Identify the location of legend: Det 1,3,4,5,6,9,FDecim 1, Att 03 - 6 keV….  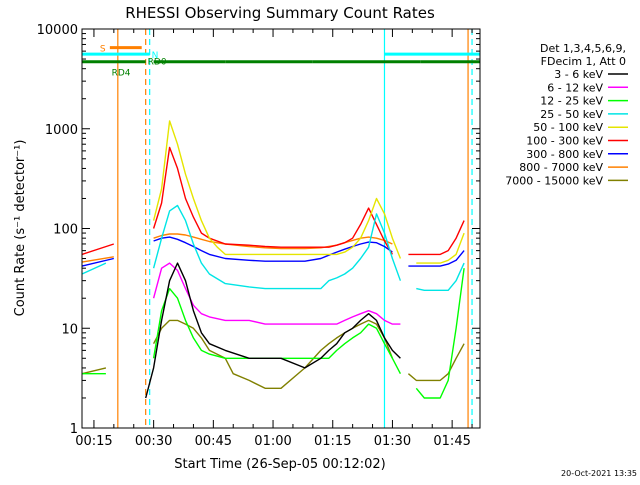
(566, 114).